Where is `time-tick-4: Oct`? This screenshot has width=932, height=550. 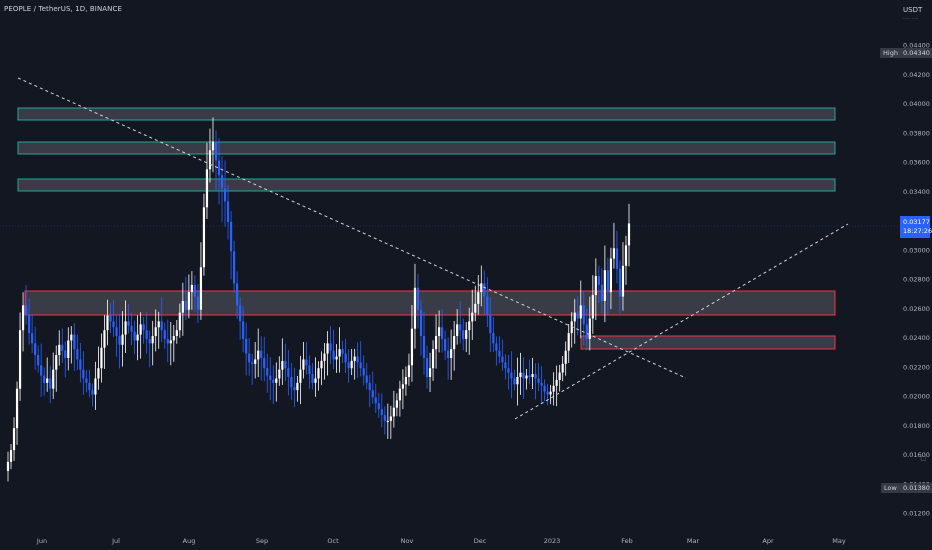
time-tick-4: Oct is located at coordinates (333, 541).